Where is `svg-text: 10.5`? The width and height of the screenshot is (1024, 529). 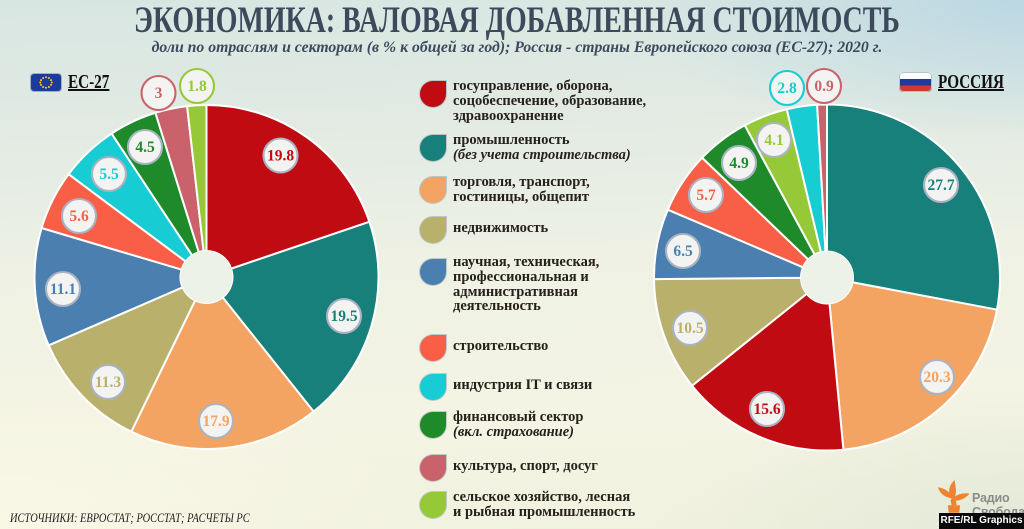 svg-text: 10.5 is located at coordinates (689, 328).